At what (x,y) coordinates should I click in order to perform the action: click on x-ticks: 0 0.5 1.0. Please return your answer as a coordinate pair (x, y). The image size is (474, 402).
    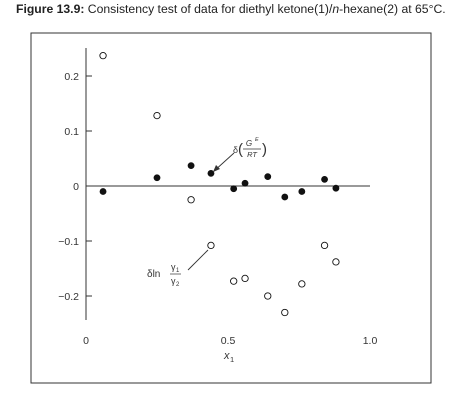
    Looking at the image, I should click on (230, 341).